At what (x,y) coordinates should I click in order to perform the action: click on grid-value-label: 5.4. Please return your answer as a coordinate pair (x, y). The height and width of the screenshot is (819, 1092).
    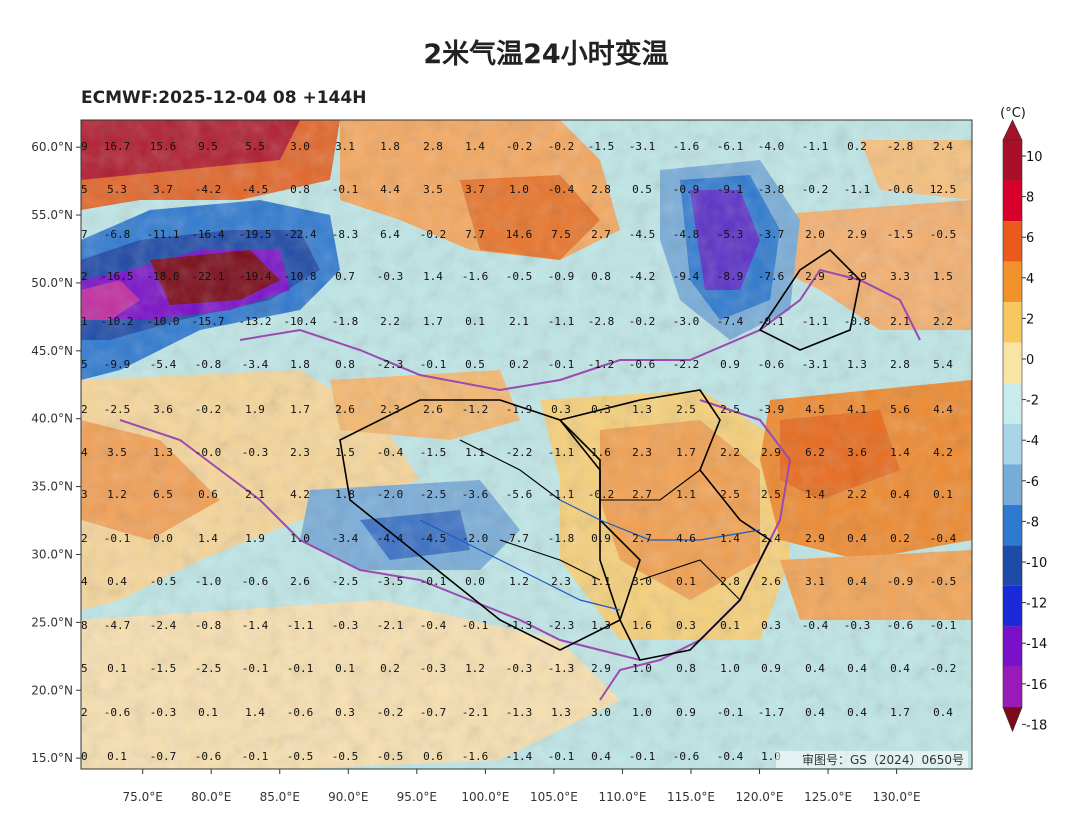
    Looking at the image, I should click on (943, 364).